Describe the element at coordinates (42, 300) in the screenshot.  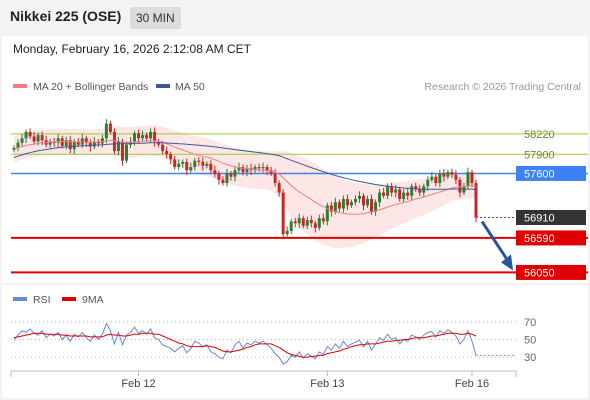
I see `rsi-legend-label: RSI` at that location.